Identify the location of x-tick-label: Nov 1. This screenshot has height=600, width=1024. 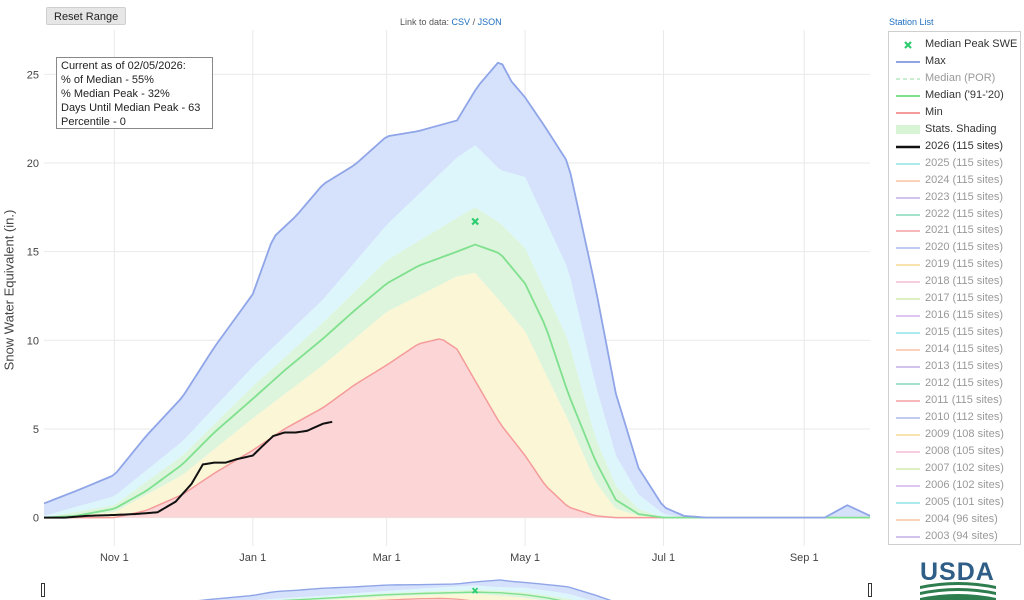
(114, 558).